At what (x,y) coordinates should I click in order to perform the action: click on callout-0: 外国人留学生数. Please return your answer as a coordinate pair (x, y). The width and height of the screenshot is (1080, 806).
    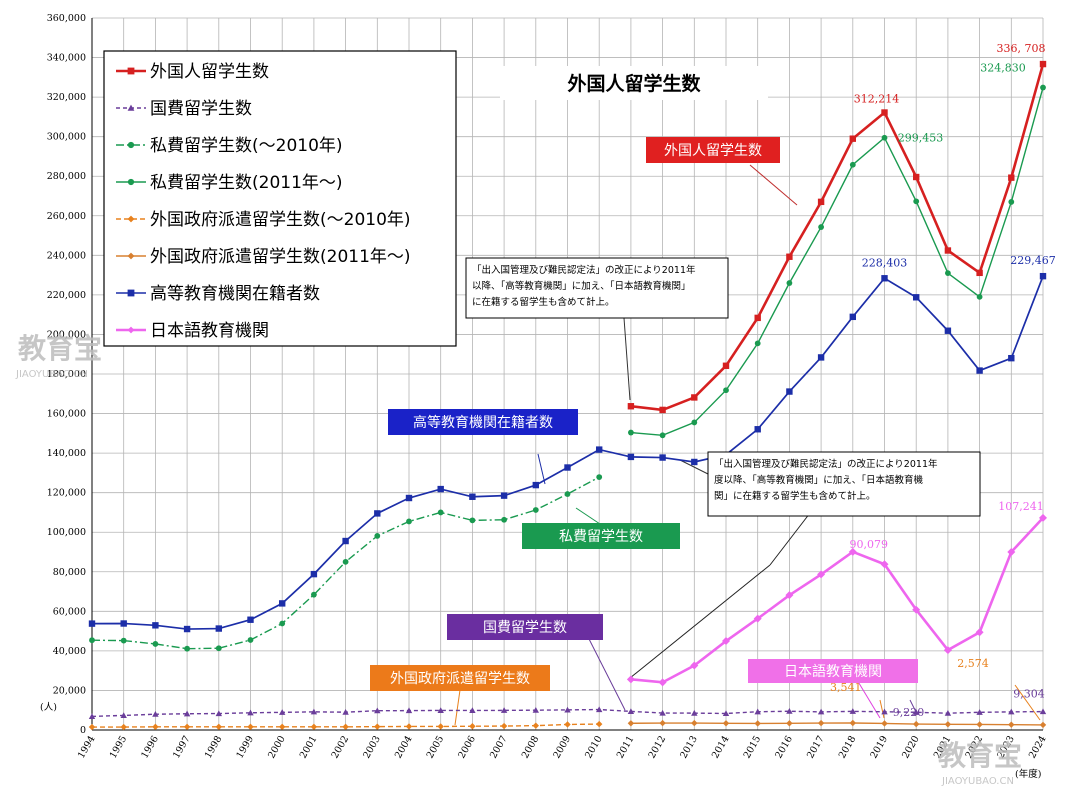
    Looking at the image, I should click on (713, 150).